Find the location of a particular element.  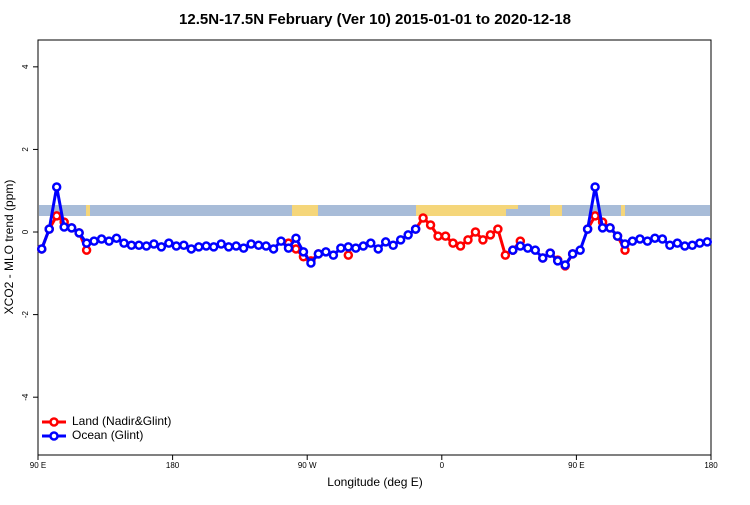

x-tick-label: 180 is located at coordinates (173, 465).